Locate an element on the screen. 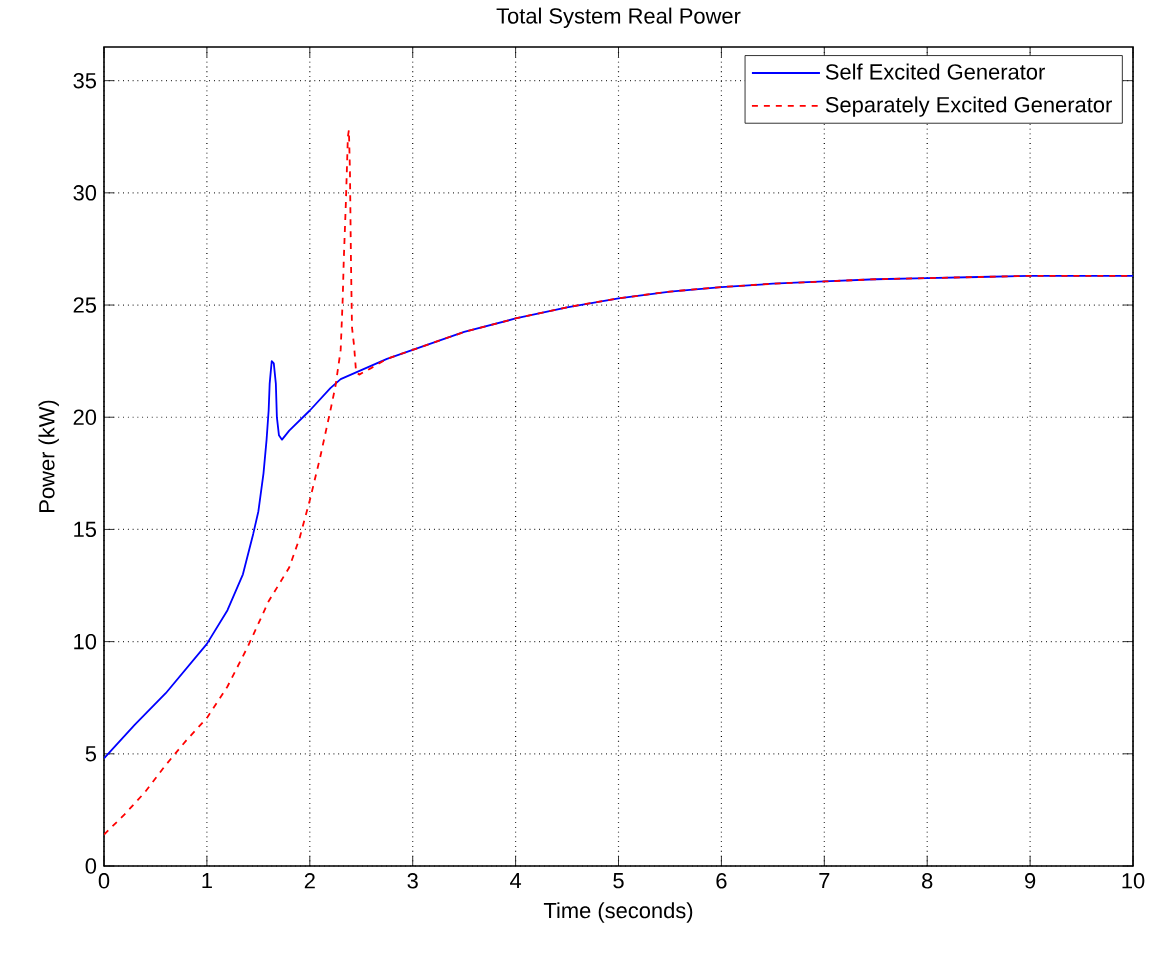 The width and height of the screenshot is (1161, 955). y-tick-label: 0 is located at coordinates (91, 866).